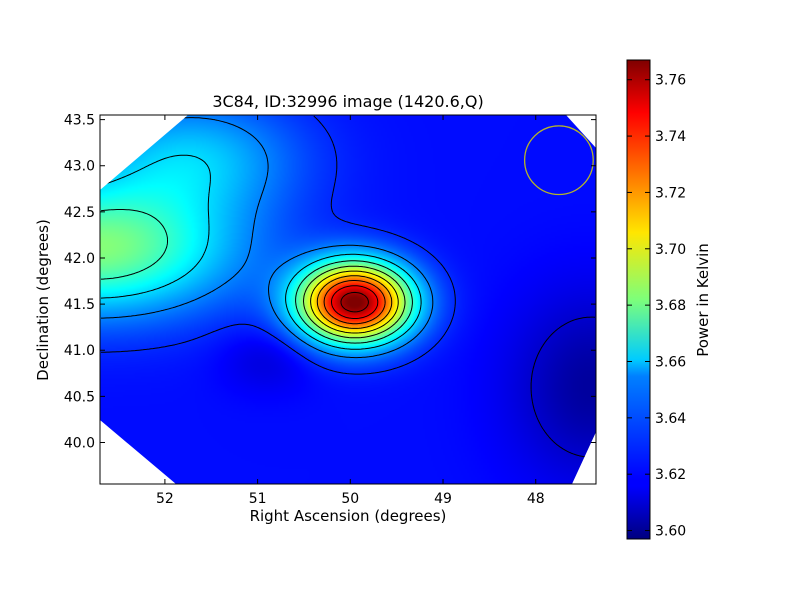 The image size is (800, 604). What do you see at coordinates (670, 306) in the screenshot?
I see `colorbar-tick-label: 3.68` at bounding box center [670, 306].